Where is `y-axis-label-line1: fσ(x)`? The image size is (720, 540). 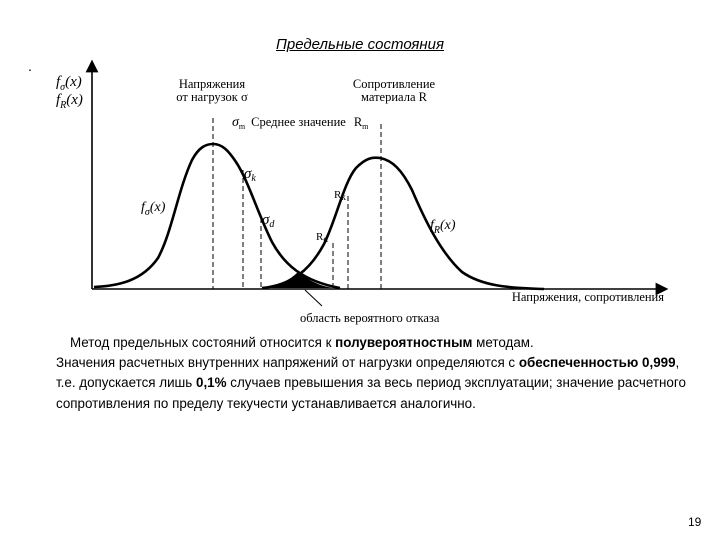 y-axis-label-line1: fσ(x) is located at coordinates (69, 83).